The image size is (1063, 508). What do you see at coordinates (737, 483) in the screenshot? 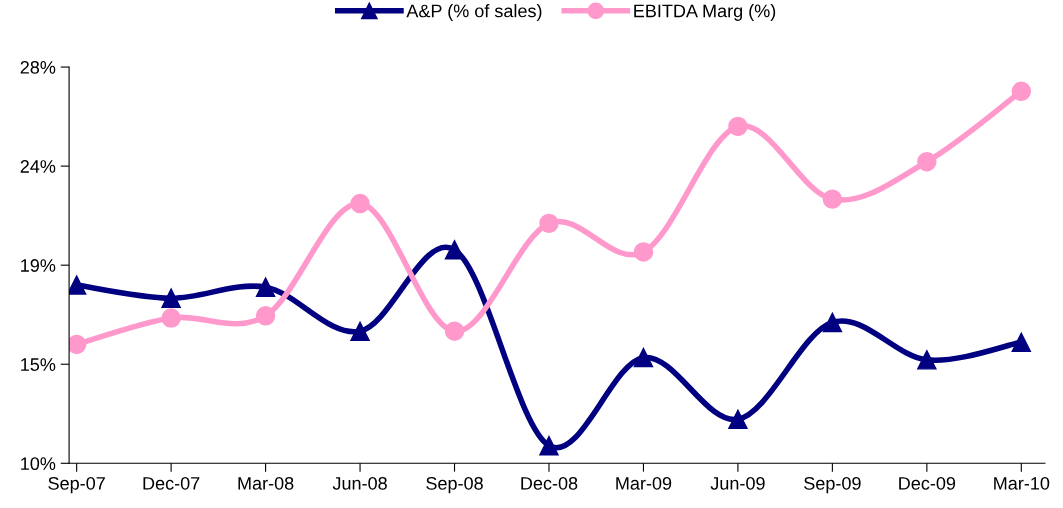
I see `x-tick-label: Jun-09` at bounding box center [737, 483].